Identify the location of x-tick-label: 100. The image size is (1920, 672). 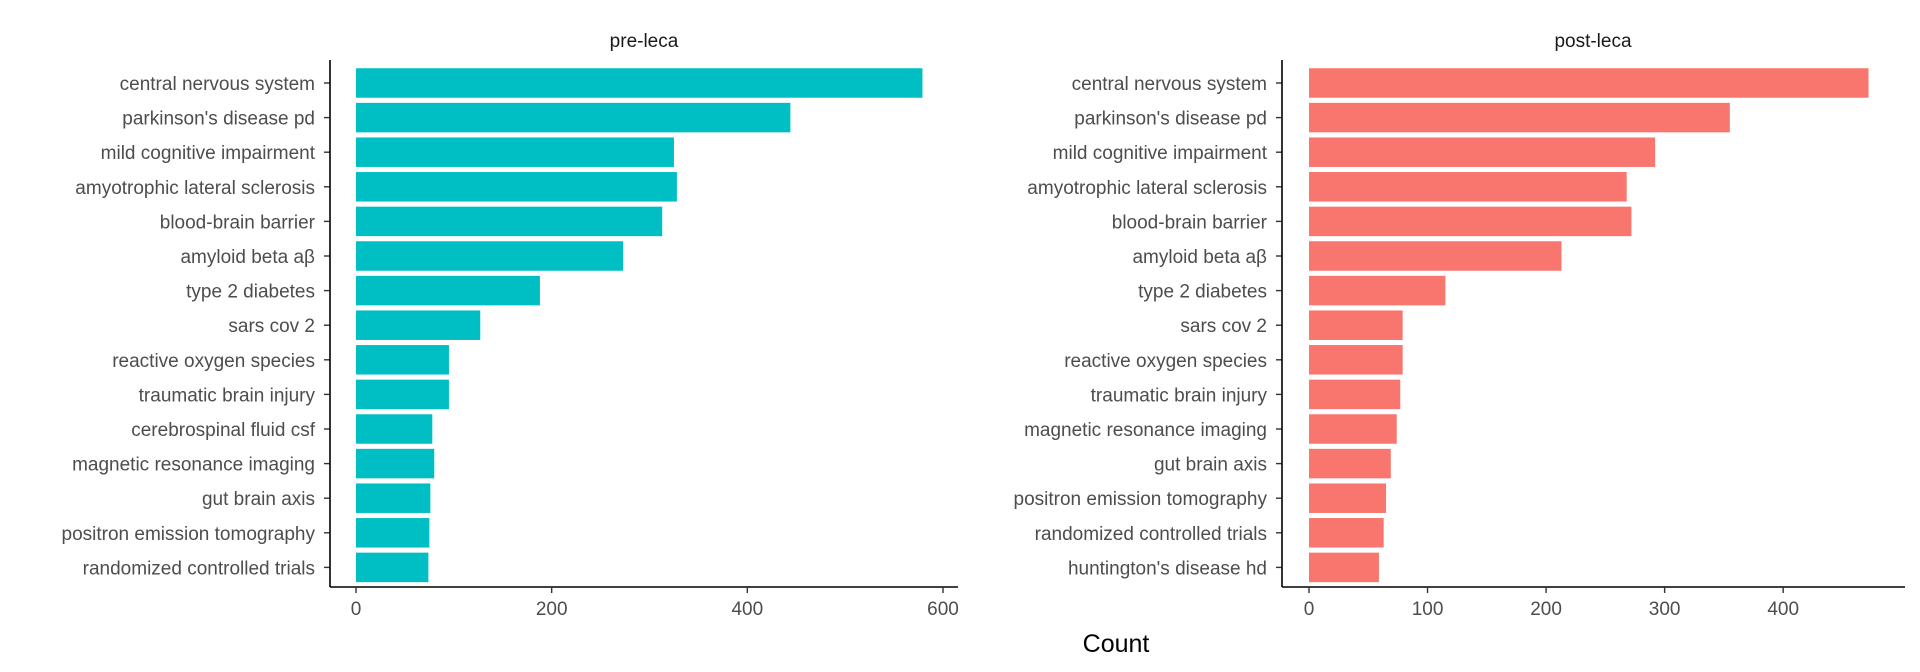
(1428, 609).